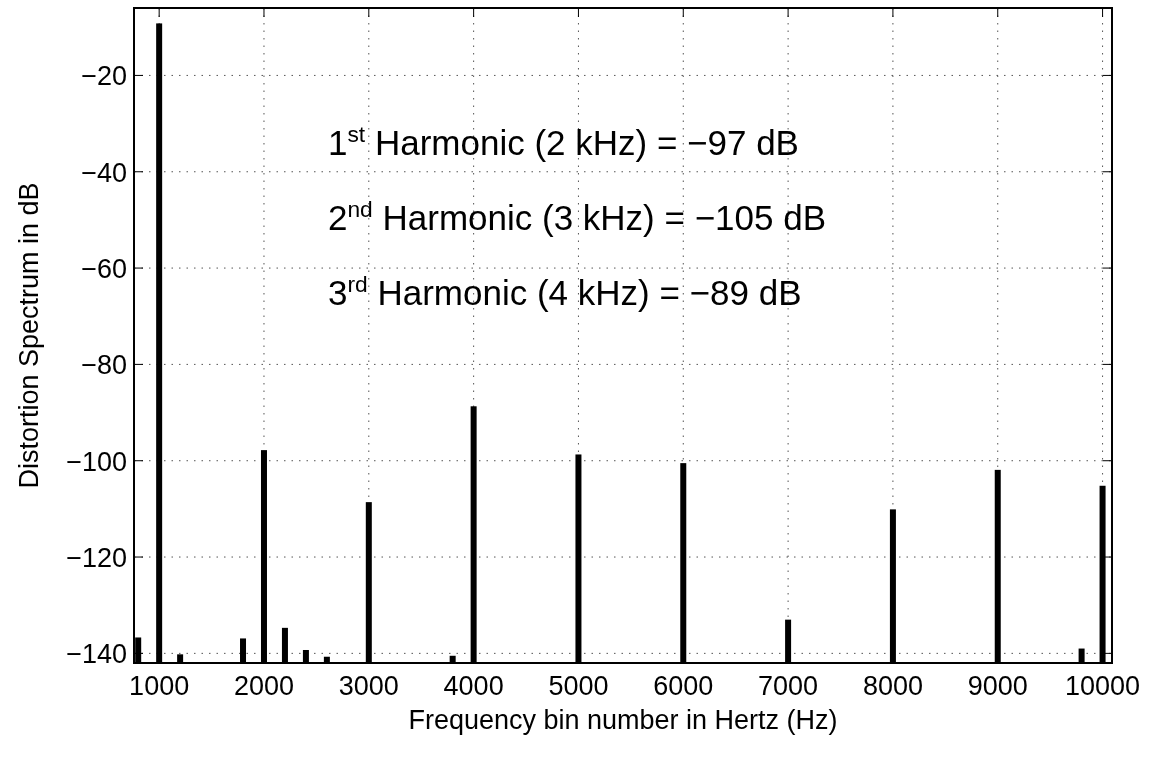  I want to click on x-tick-label: 1000, so click(159, 686).